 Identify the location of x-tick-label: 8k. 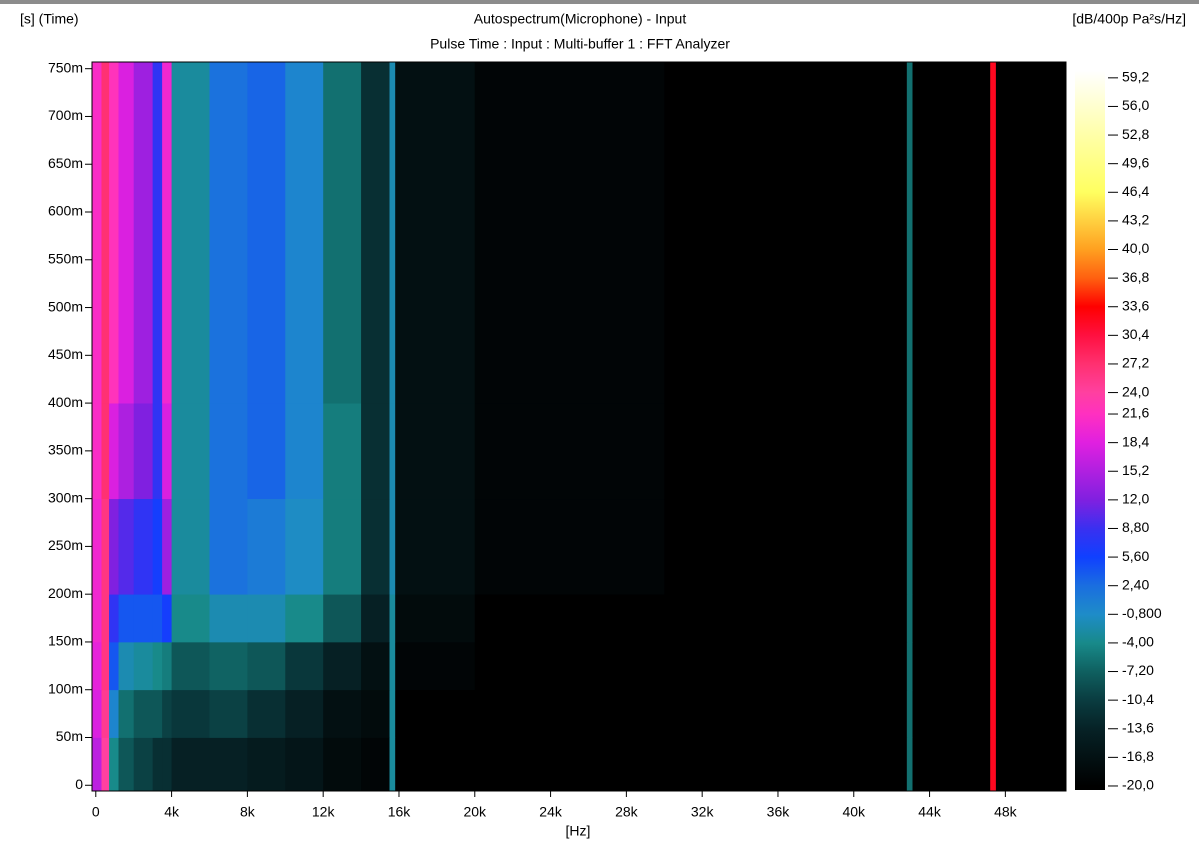
(248, 812).